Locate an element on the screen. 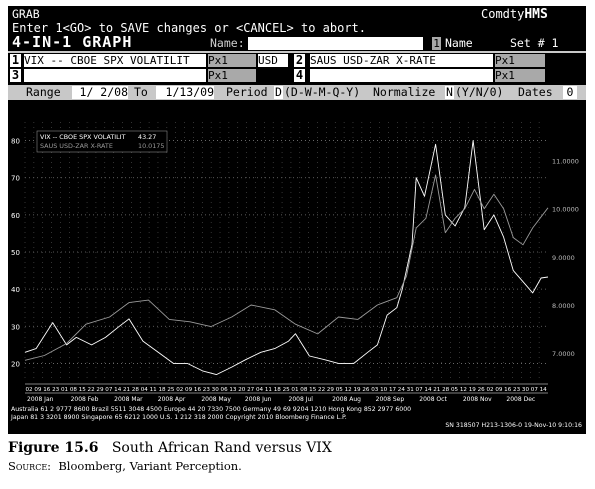  slot4-ticker-input is located at coordinates (401, 75).